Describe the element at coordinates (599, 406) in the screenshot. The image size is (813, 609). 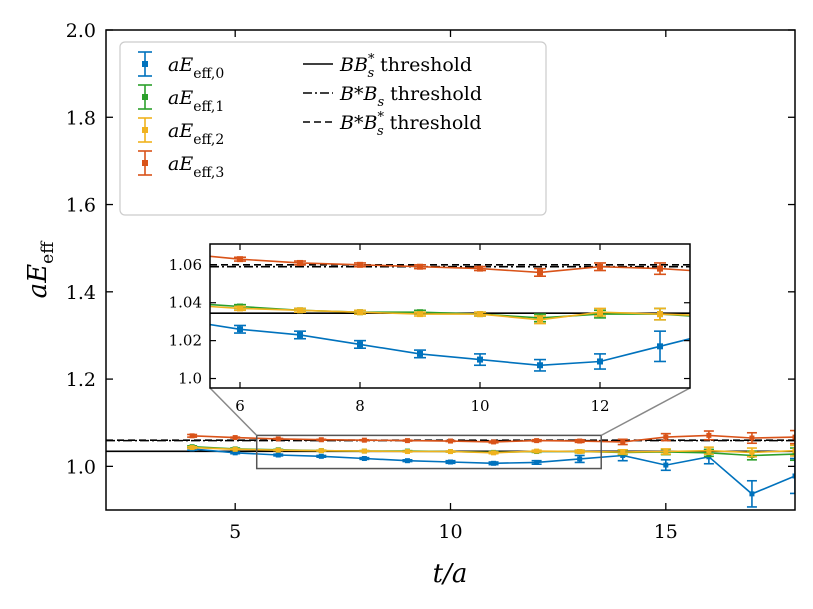
I see `inset-x-tick-label: 12` at that location.